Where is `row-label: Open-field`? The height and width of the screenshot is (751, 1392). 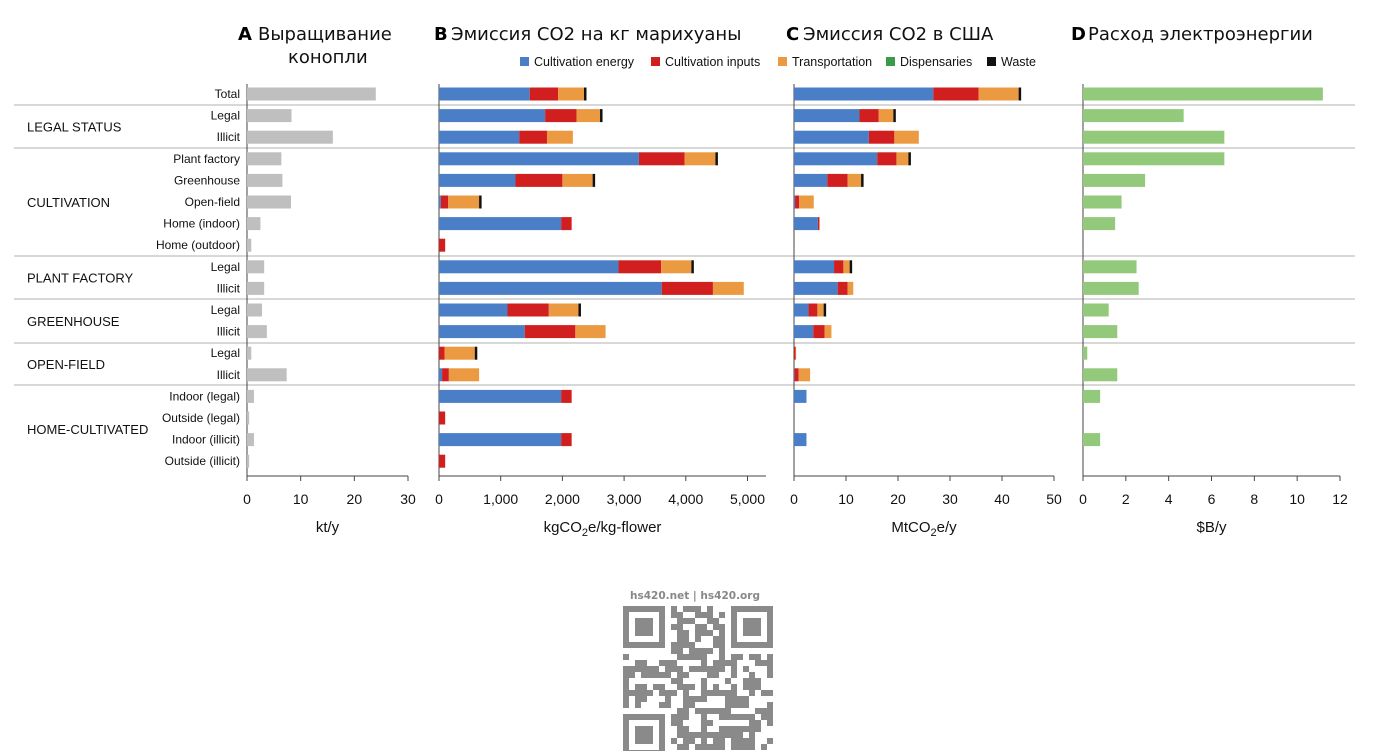 row-label: Open-field is located at coordinates (212, 202).